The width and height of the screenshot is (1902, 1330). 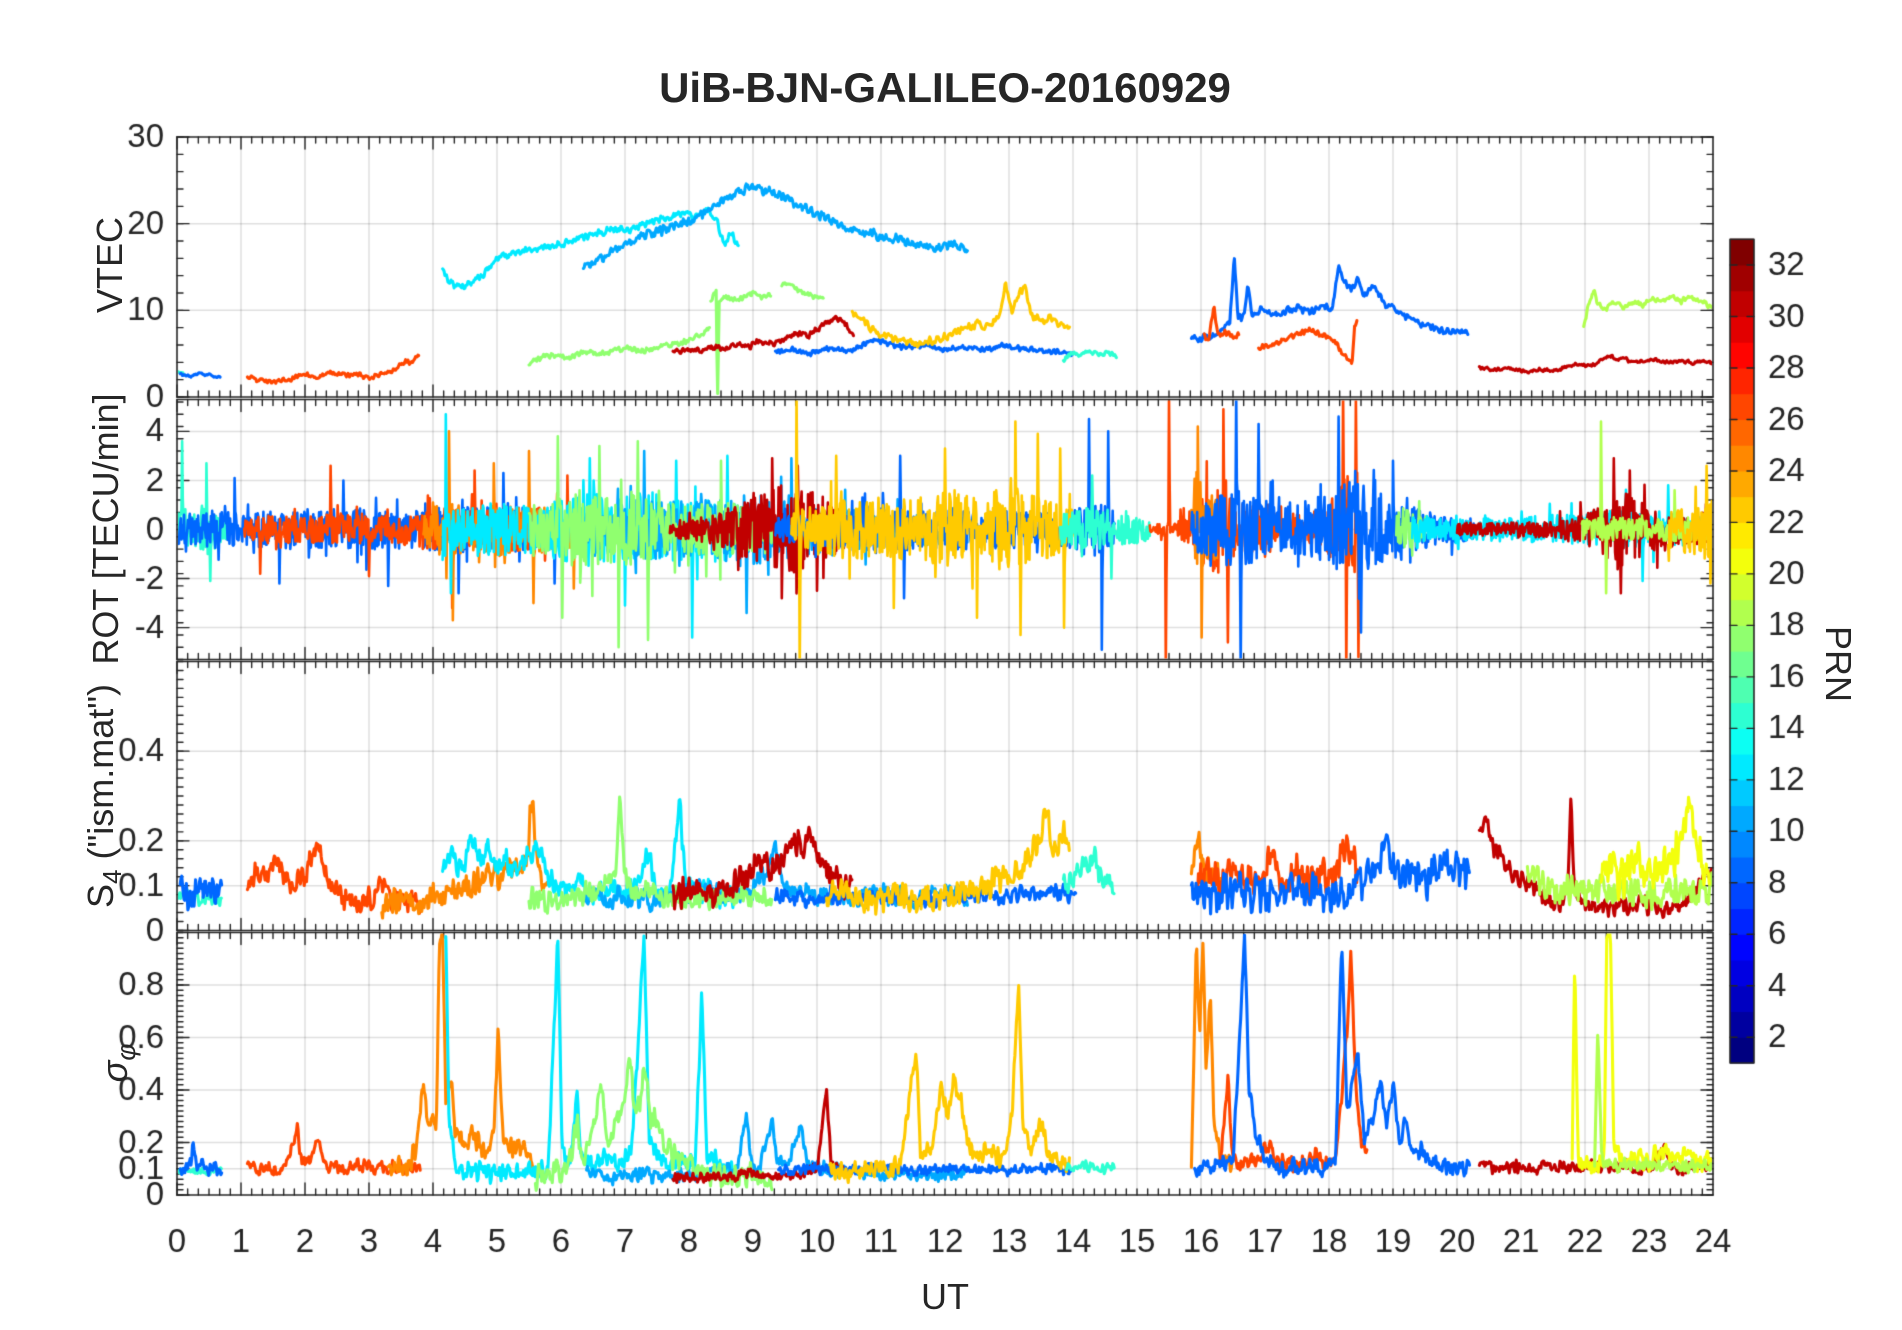 I want to click on colorbar-label: PRN, so click(x=1838, y=664).